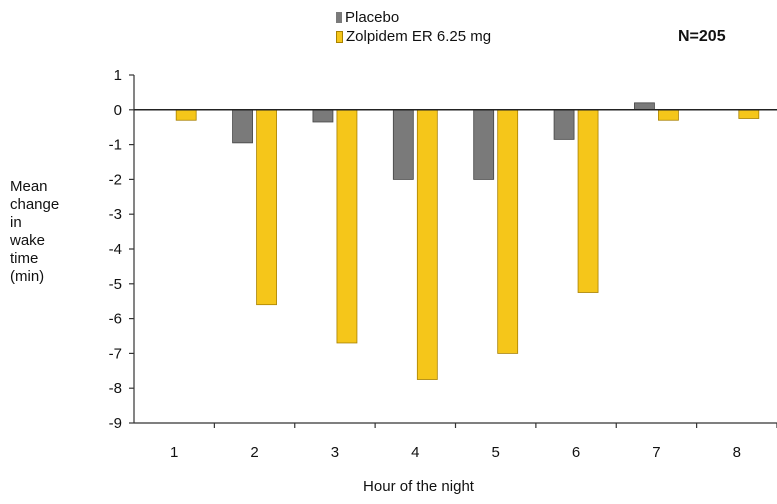 This screenshot has width=777, height=504. I want to click on x-tick-label: 5, so click(496, 452).